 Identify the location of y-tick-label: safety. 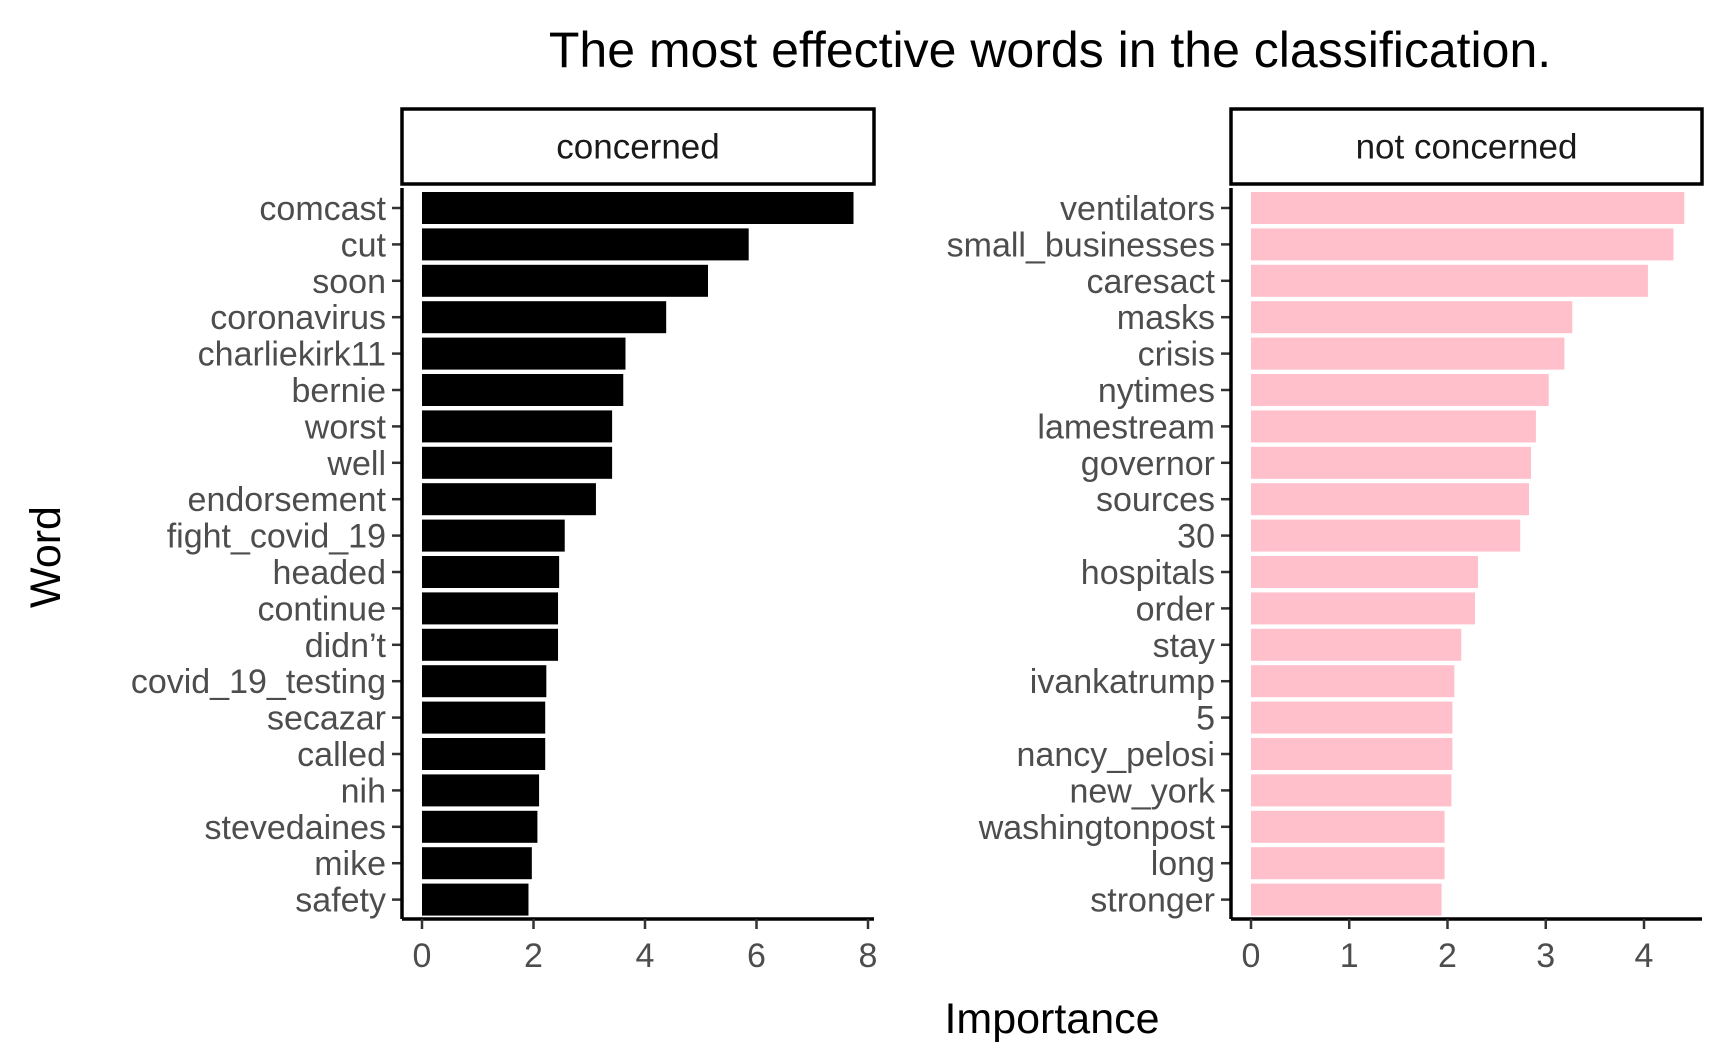
(340, 901).